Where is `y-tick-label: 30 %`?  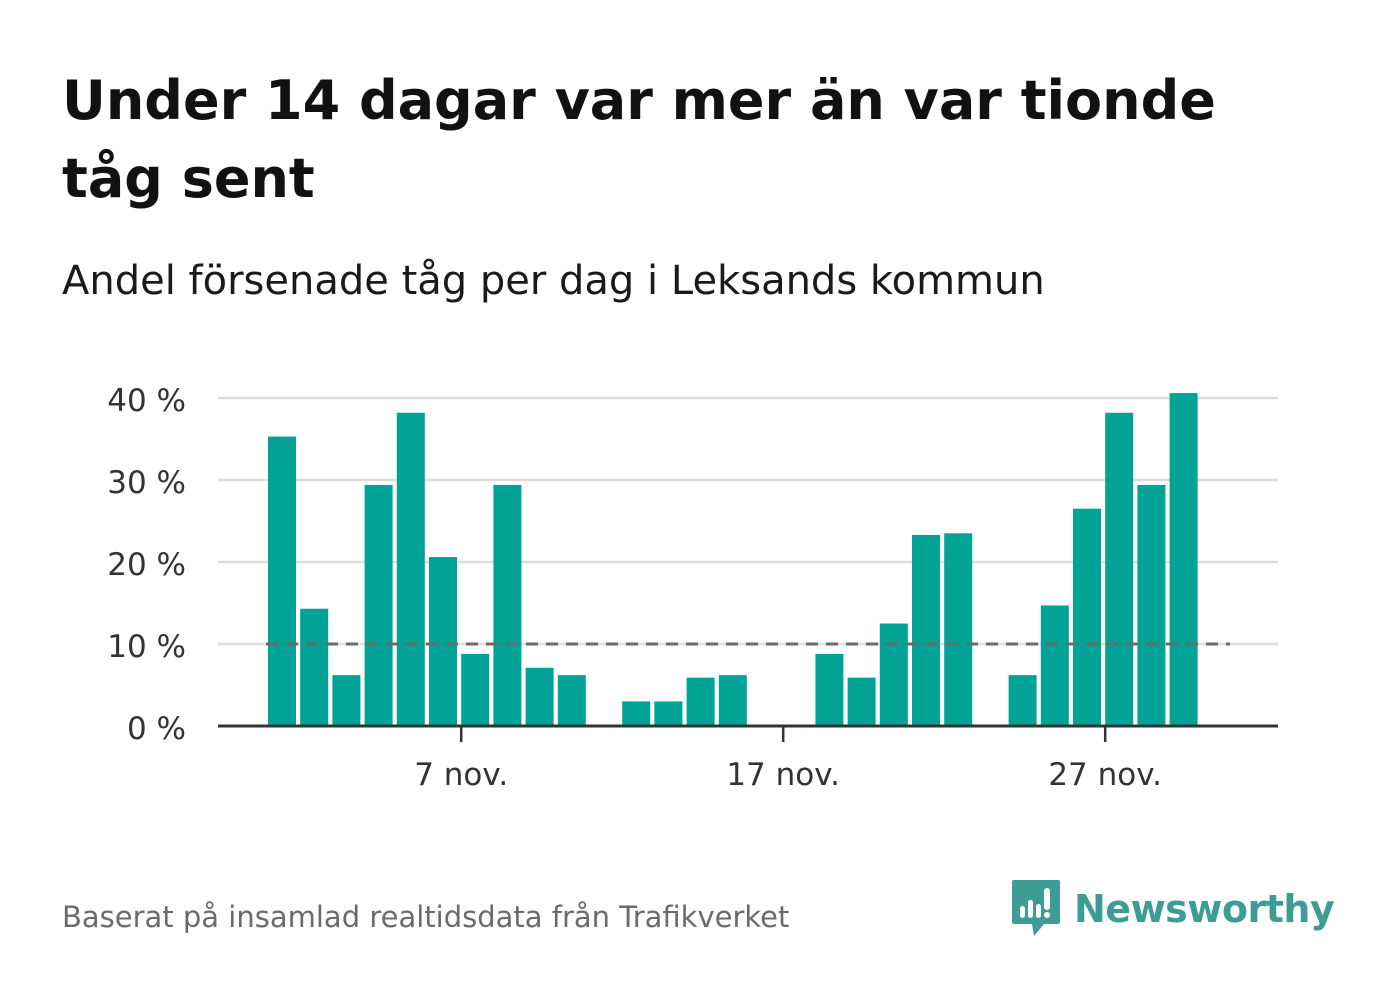
y-tick-label: 30 % is located at coordinates (146, 483).